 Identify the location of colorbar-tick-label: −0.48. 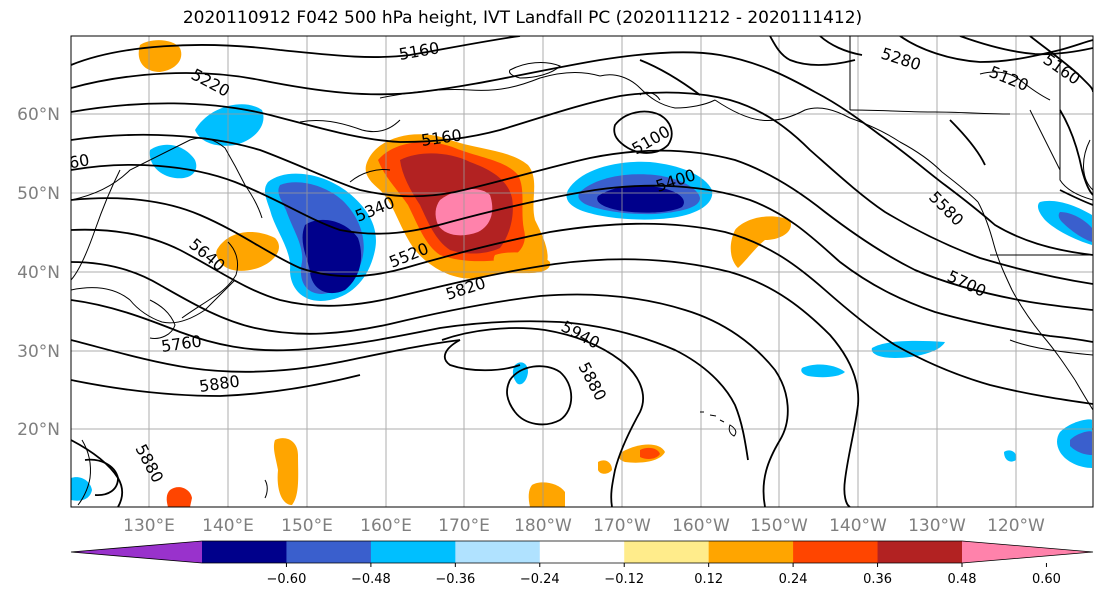
(371, 579).